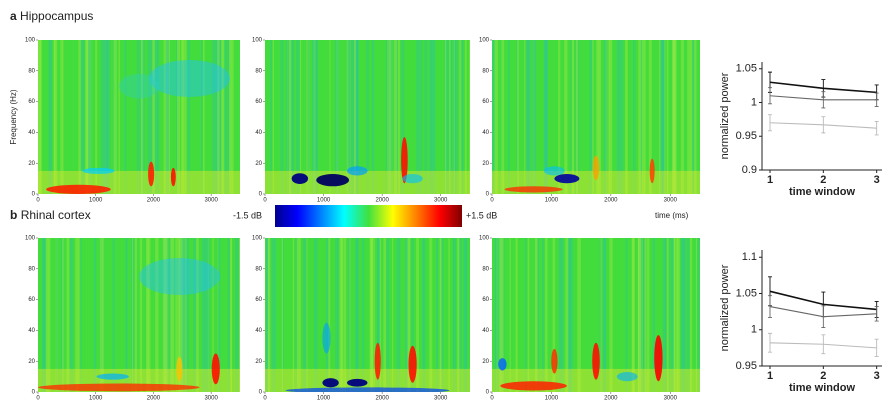  I want to click on y-axis-label: normalized power, so click(725, 115).